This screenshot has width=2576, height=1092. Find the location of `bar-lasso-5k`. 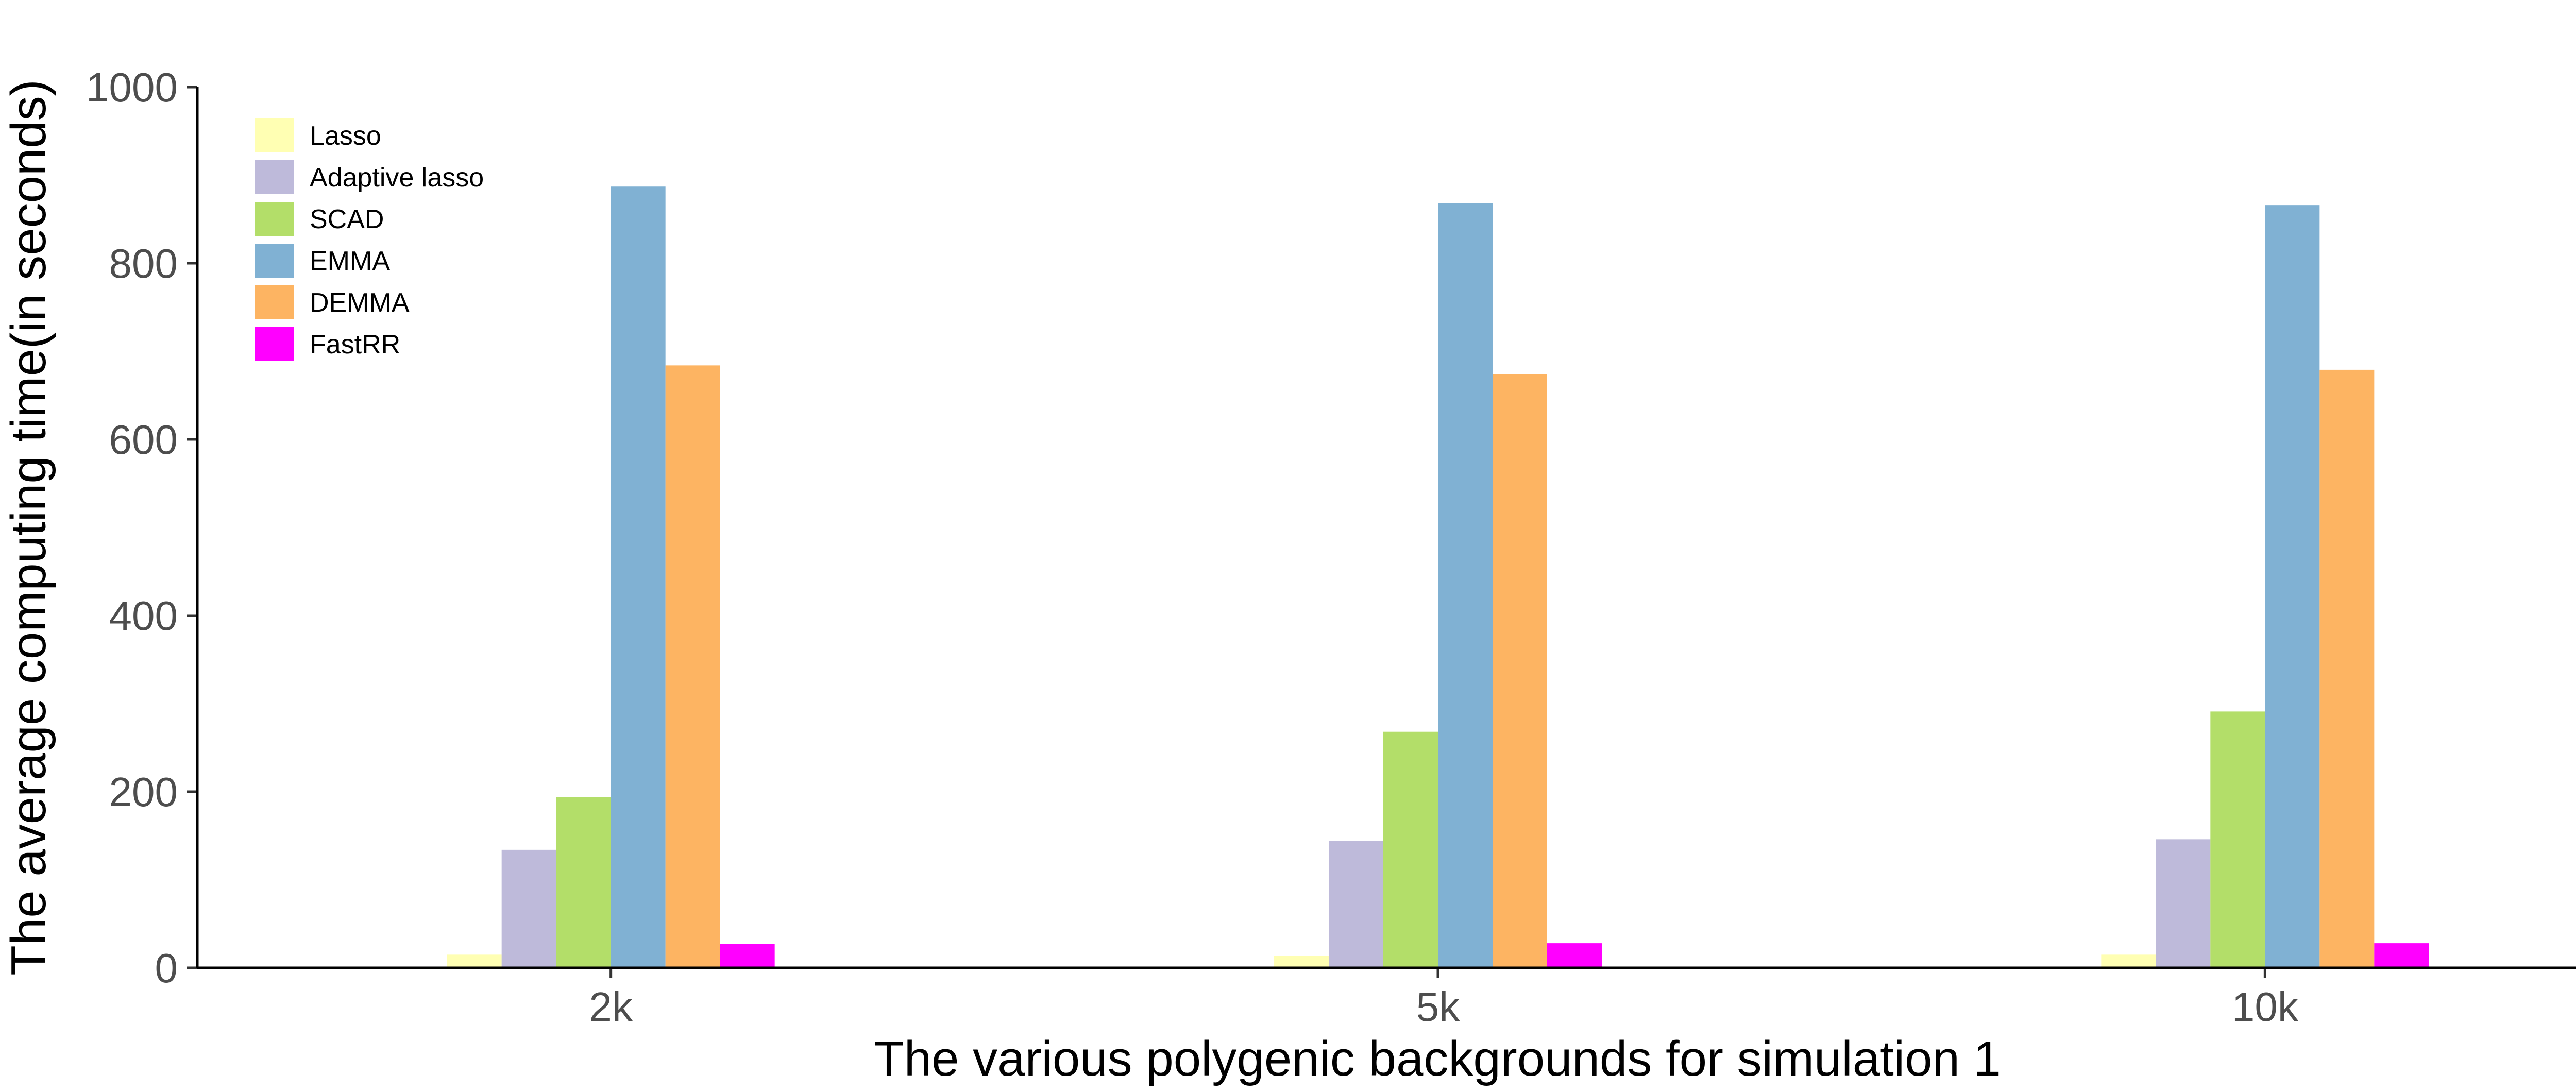

bar-lasso-5k is located at coordinates (1301, 962).